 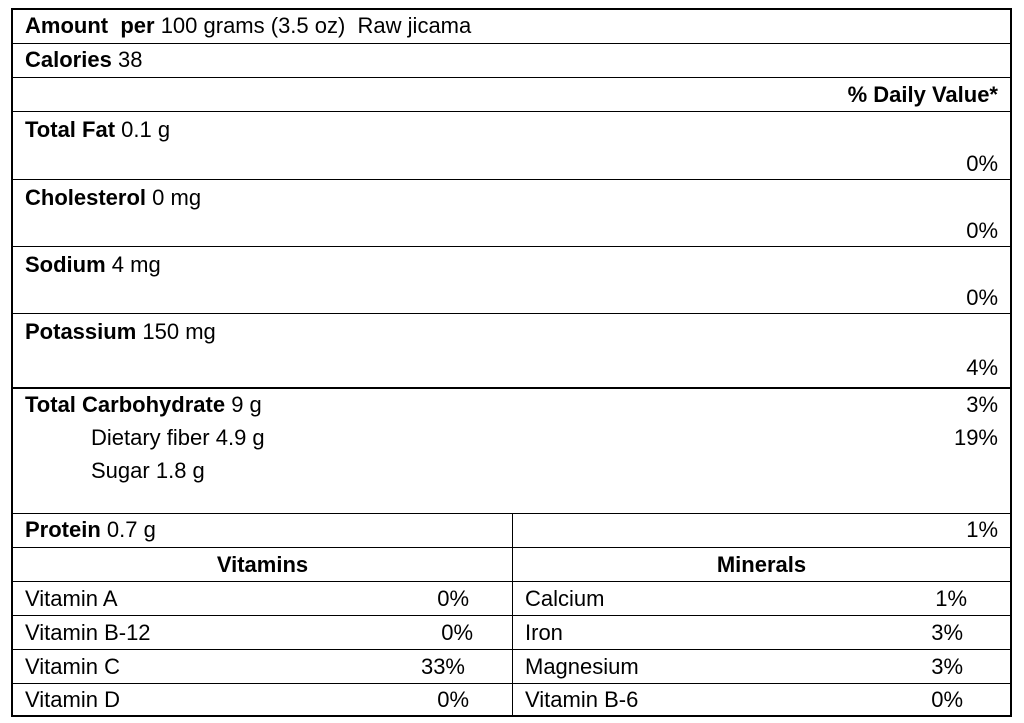 What do you see at coordinates (63, 529) in the screenshot?
I see `protein-label: Protein` at bounding box center [63, 529].